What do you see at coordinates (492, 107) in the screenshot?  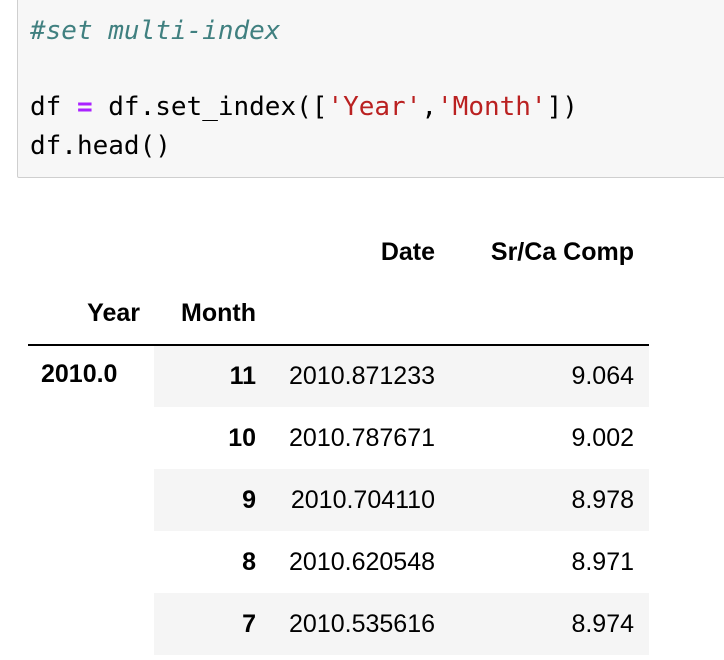 I see `code-string-month: 'Month'` at bounding box center [492, 107].